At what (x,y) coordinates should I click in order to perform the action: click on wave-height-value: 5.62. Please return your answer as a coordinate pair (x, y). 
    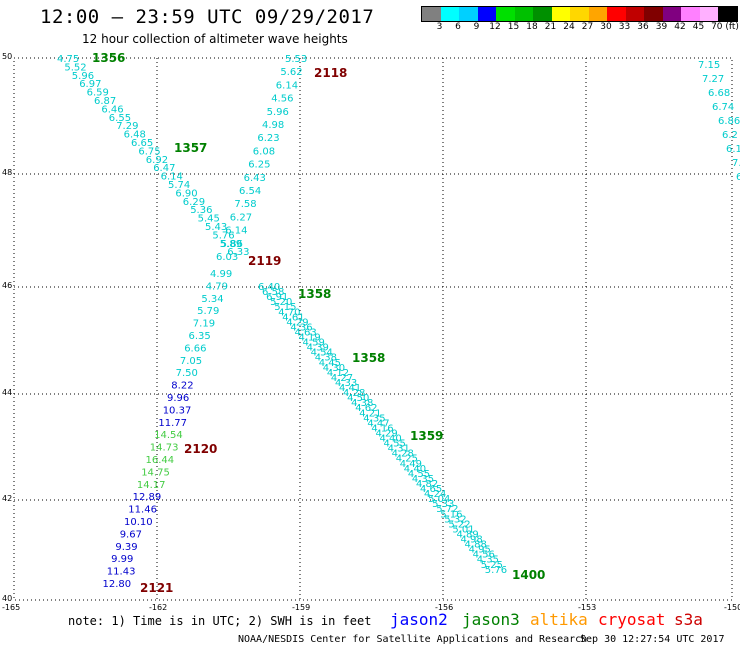
    Looking at the image, I should click on (291, 72).